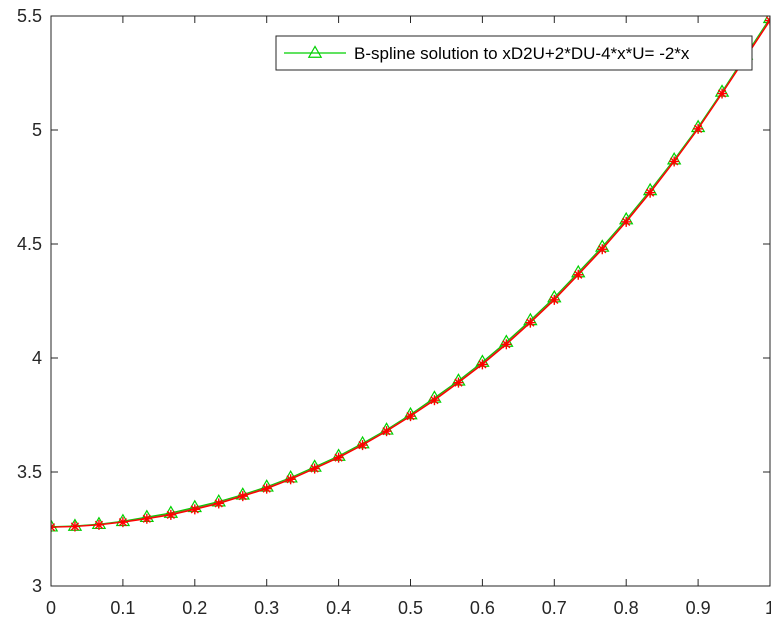  I want to click on x-tick-label: 0.1, so click(122, 608).